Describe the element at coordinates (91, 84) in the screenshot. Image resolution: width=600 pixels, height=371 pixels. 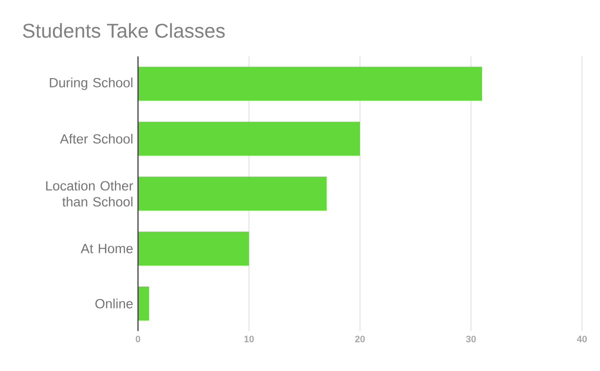
I see `y-tick-label: During School` at that location.